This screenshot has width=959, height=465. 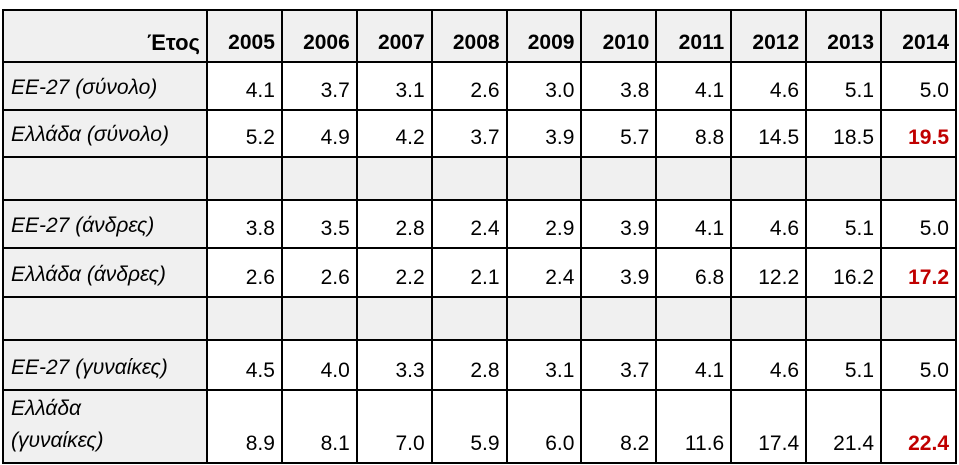 I want to click on value-cell: 6.8, so click(x=694, y=272).